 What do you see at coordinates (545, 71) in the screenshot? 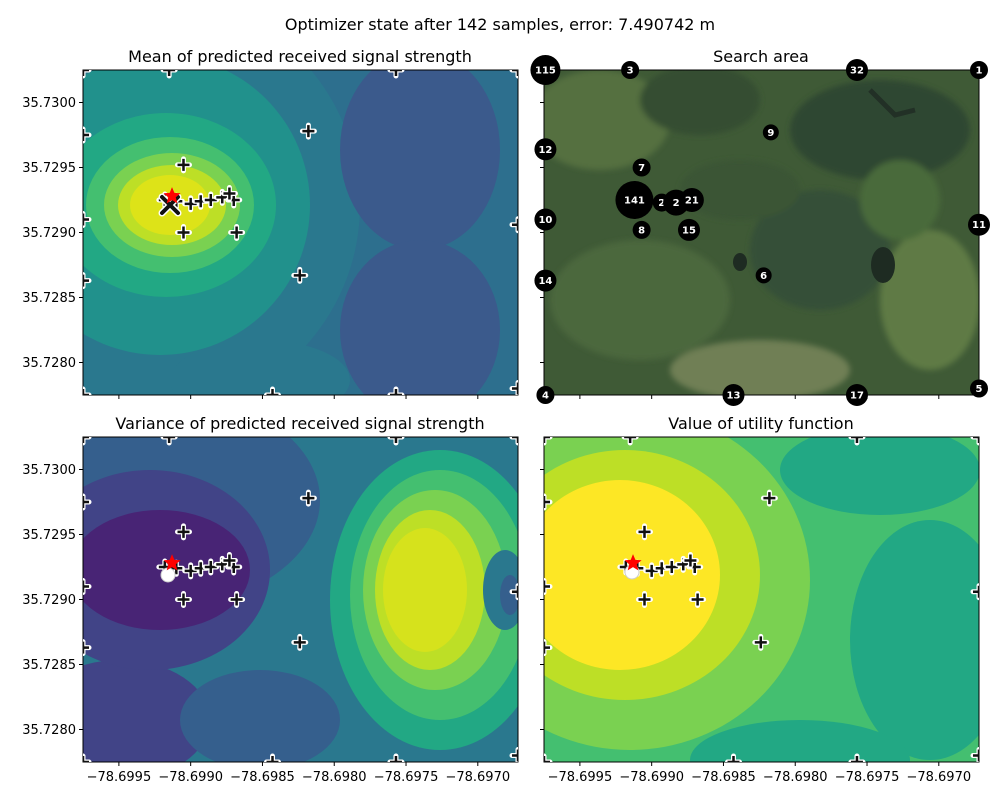
I see `sample-count-label: 115` at bounding box center [545, 71].